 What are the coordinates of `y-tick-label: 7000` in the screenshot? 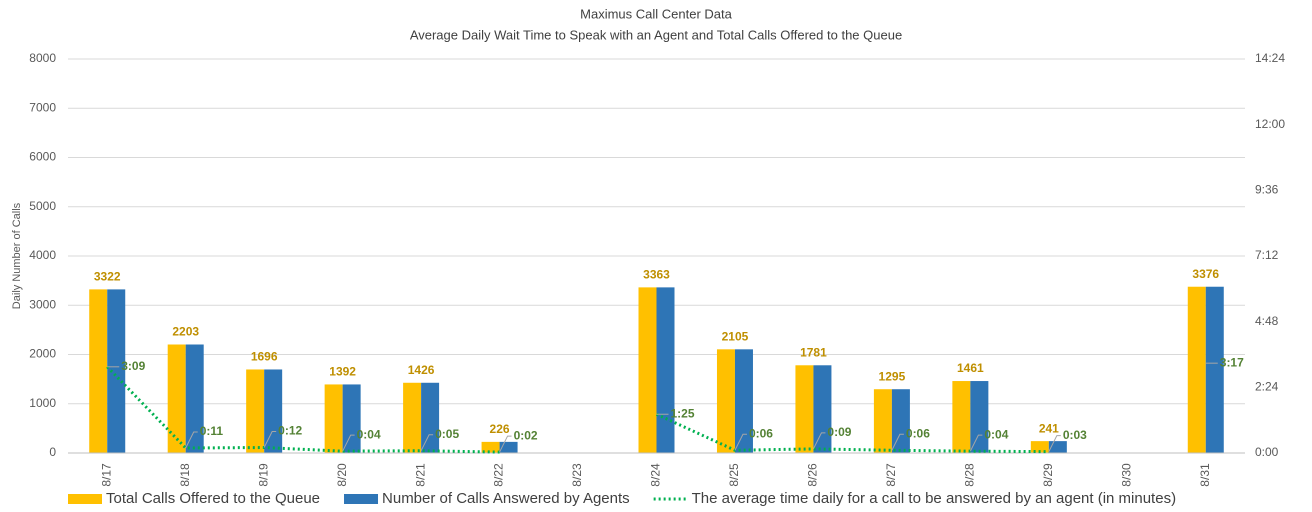 It's located at (42, 107).